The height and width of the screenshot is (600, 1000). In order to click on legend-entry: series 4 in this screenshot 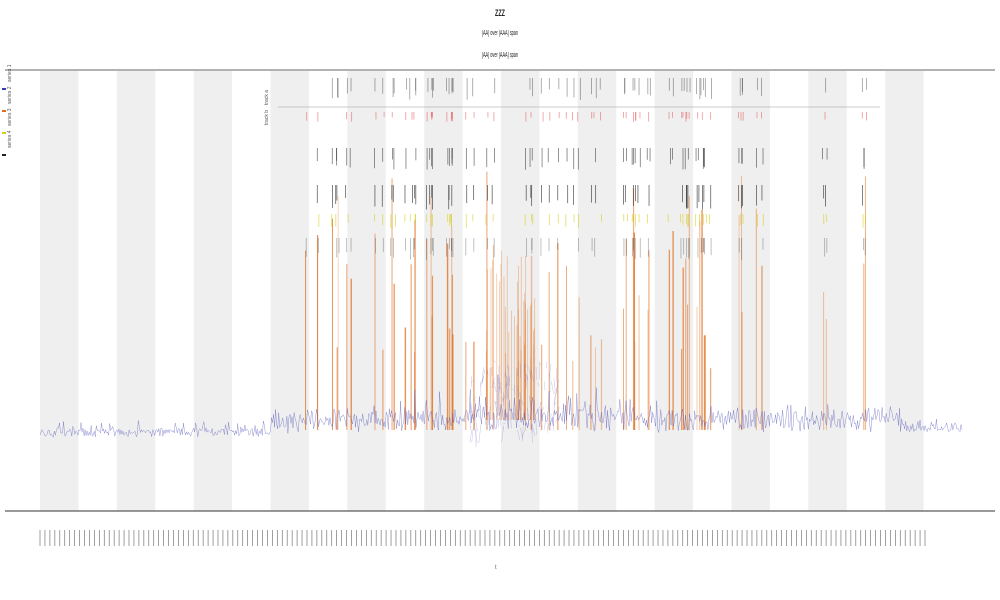, I will do `click(8, 149)`.